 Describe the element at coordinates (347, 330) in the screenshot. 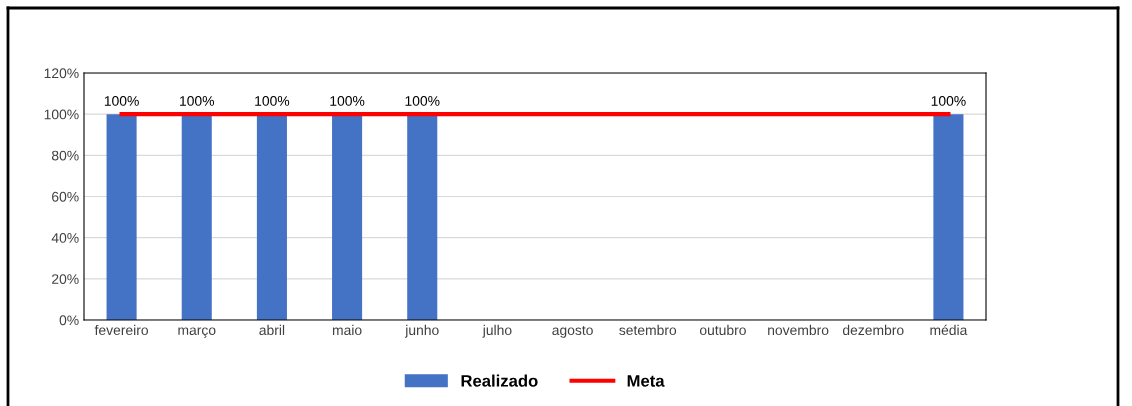

I see `x-tick-label: maio` at that location.